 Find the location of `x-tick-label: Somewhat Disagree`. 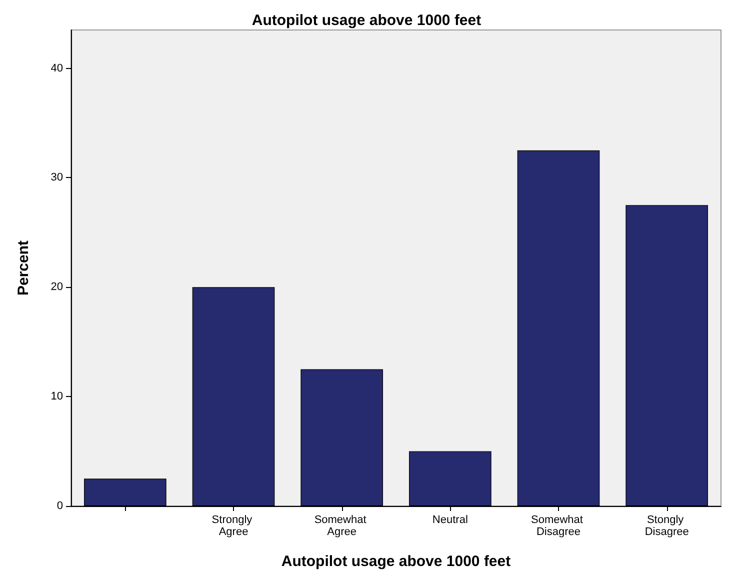

x-tick-label: Somewhat Disagree is located at coordinates (558, 526).